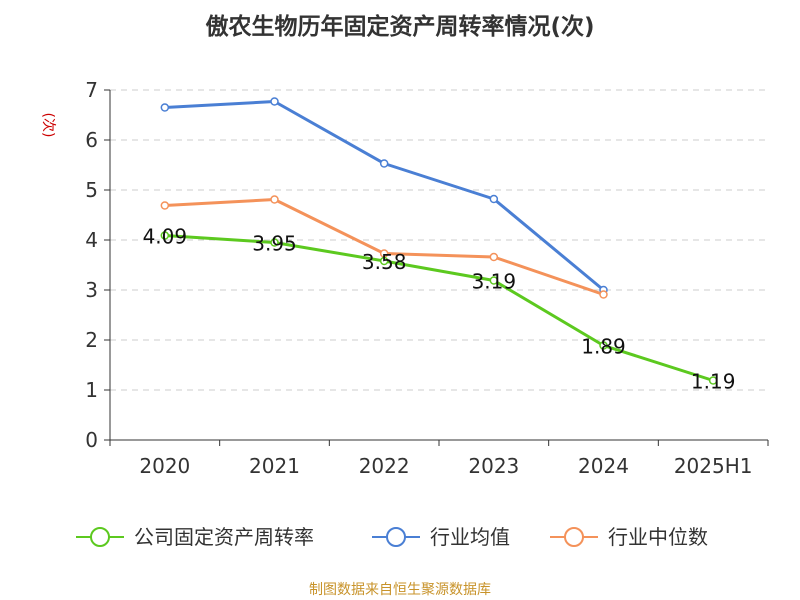 The image size is (800, 600). What do you see at coordinates (399, 26) in the screenshot?
I see `chart-title: 傲农生物历年固定资产周转率情况(次)` at bounding box center [399, 26].